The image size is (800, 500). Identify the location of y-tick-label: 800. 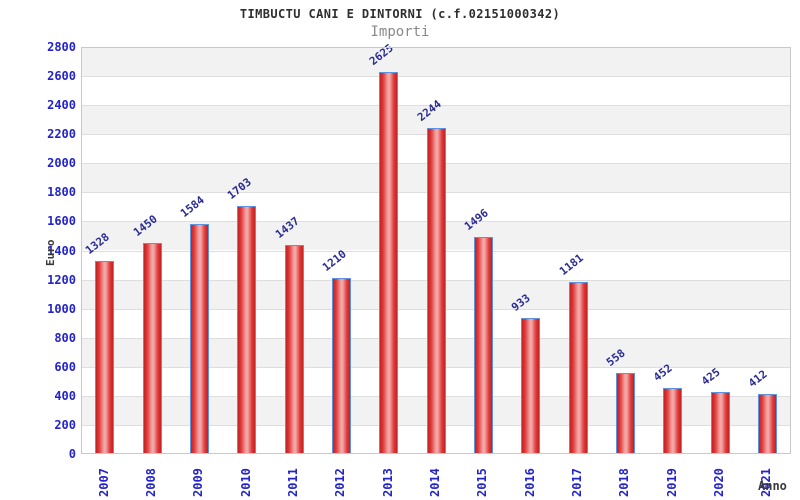
(65, 337).